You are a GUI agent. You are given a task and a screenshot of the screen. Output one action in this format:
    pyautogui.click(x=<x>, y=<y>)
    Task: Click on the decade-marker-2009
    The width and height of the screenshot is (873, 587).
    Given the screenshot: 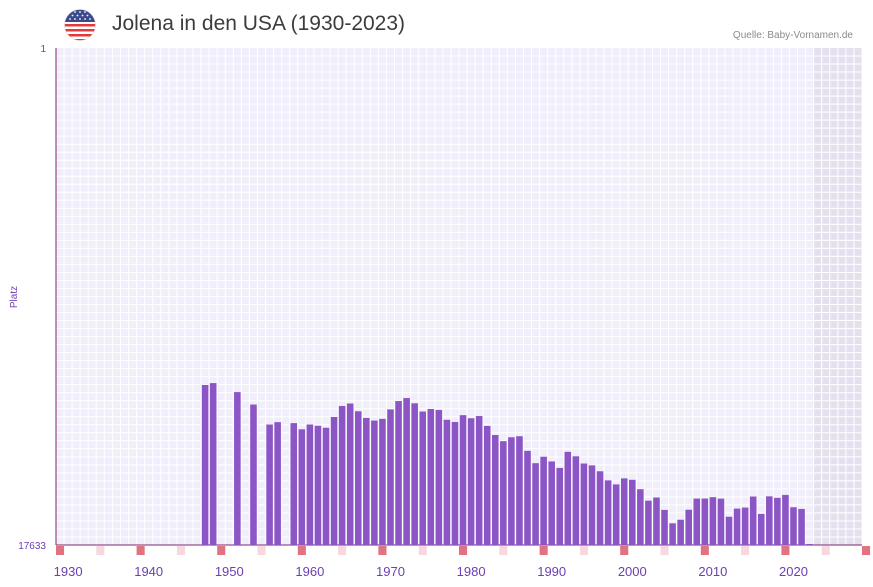 What is the action you would take?
    pyautogui.click(x=704, y=550)
    